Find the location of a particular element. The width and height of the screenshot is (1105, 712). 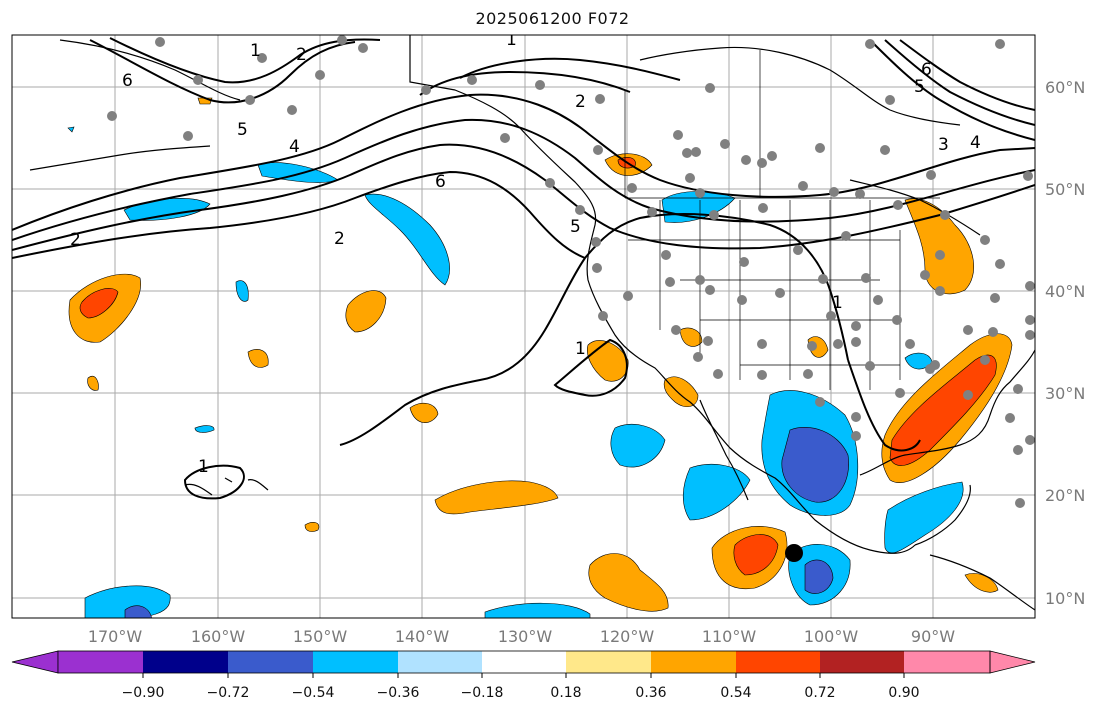

lat-label: 20°N is located at coordinates (1065, 495).